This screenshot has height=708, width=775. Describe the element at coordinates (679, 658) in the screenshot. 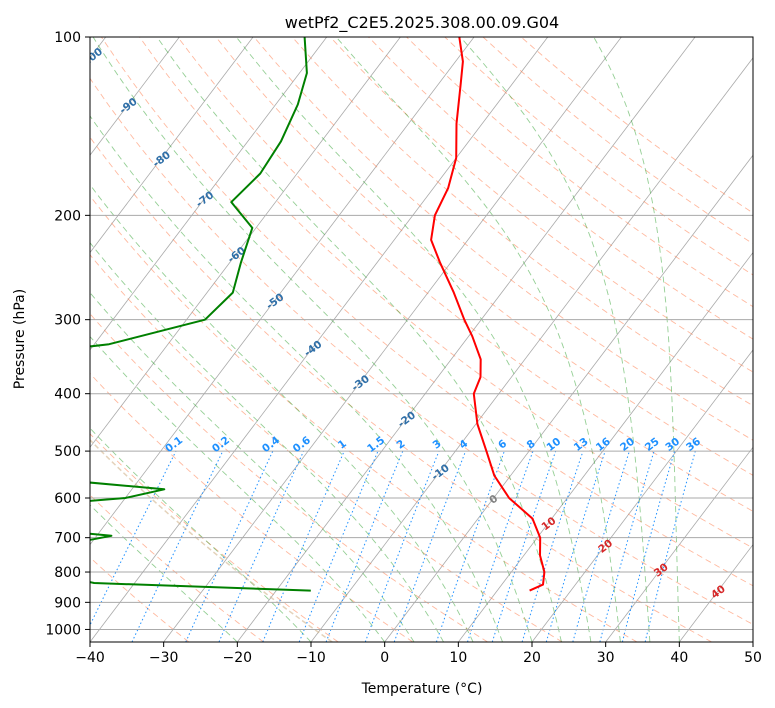

I see `x-tick-label: 40` at that location.